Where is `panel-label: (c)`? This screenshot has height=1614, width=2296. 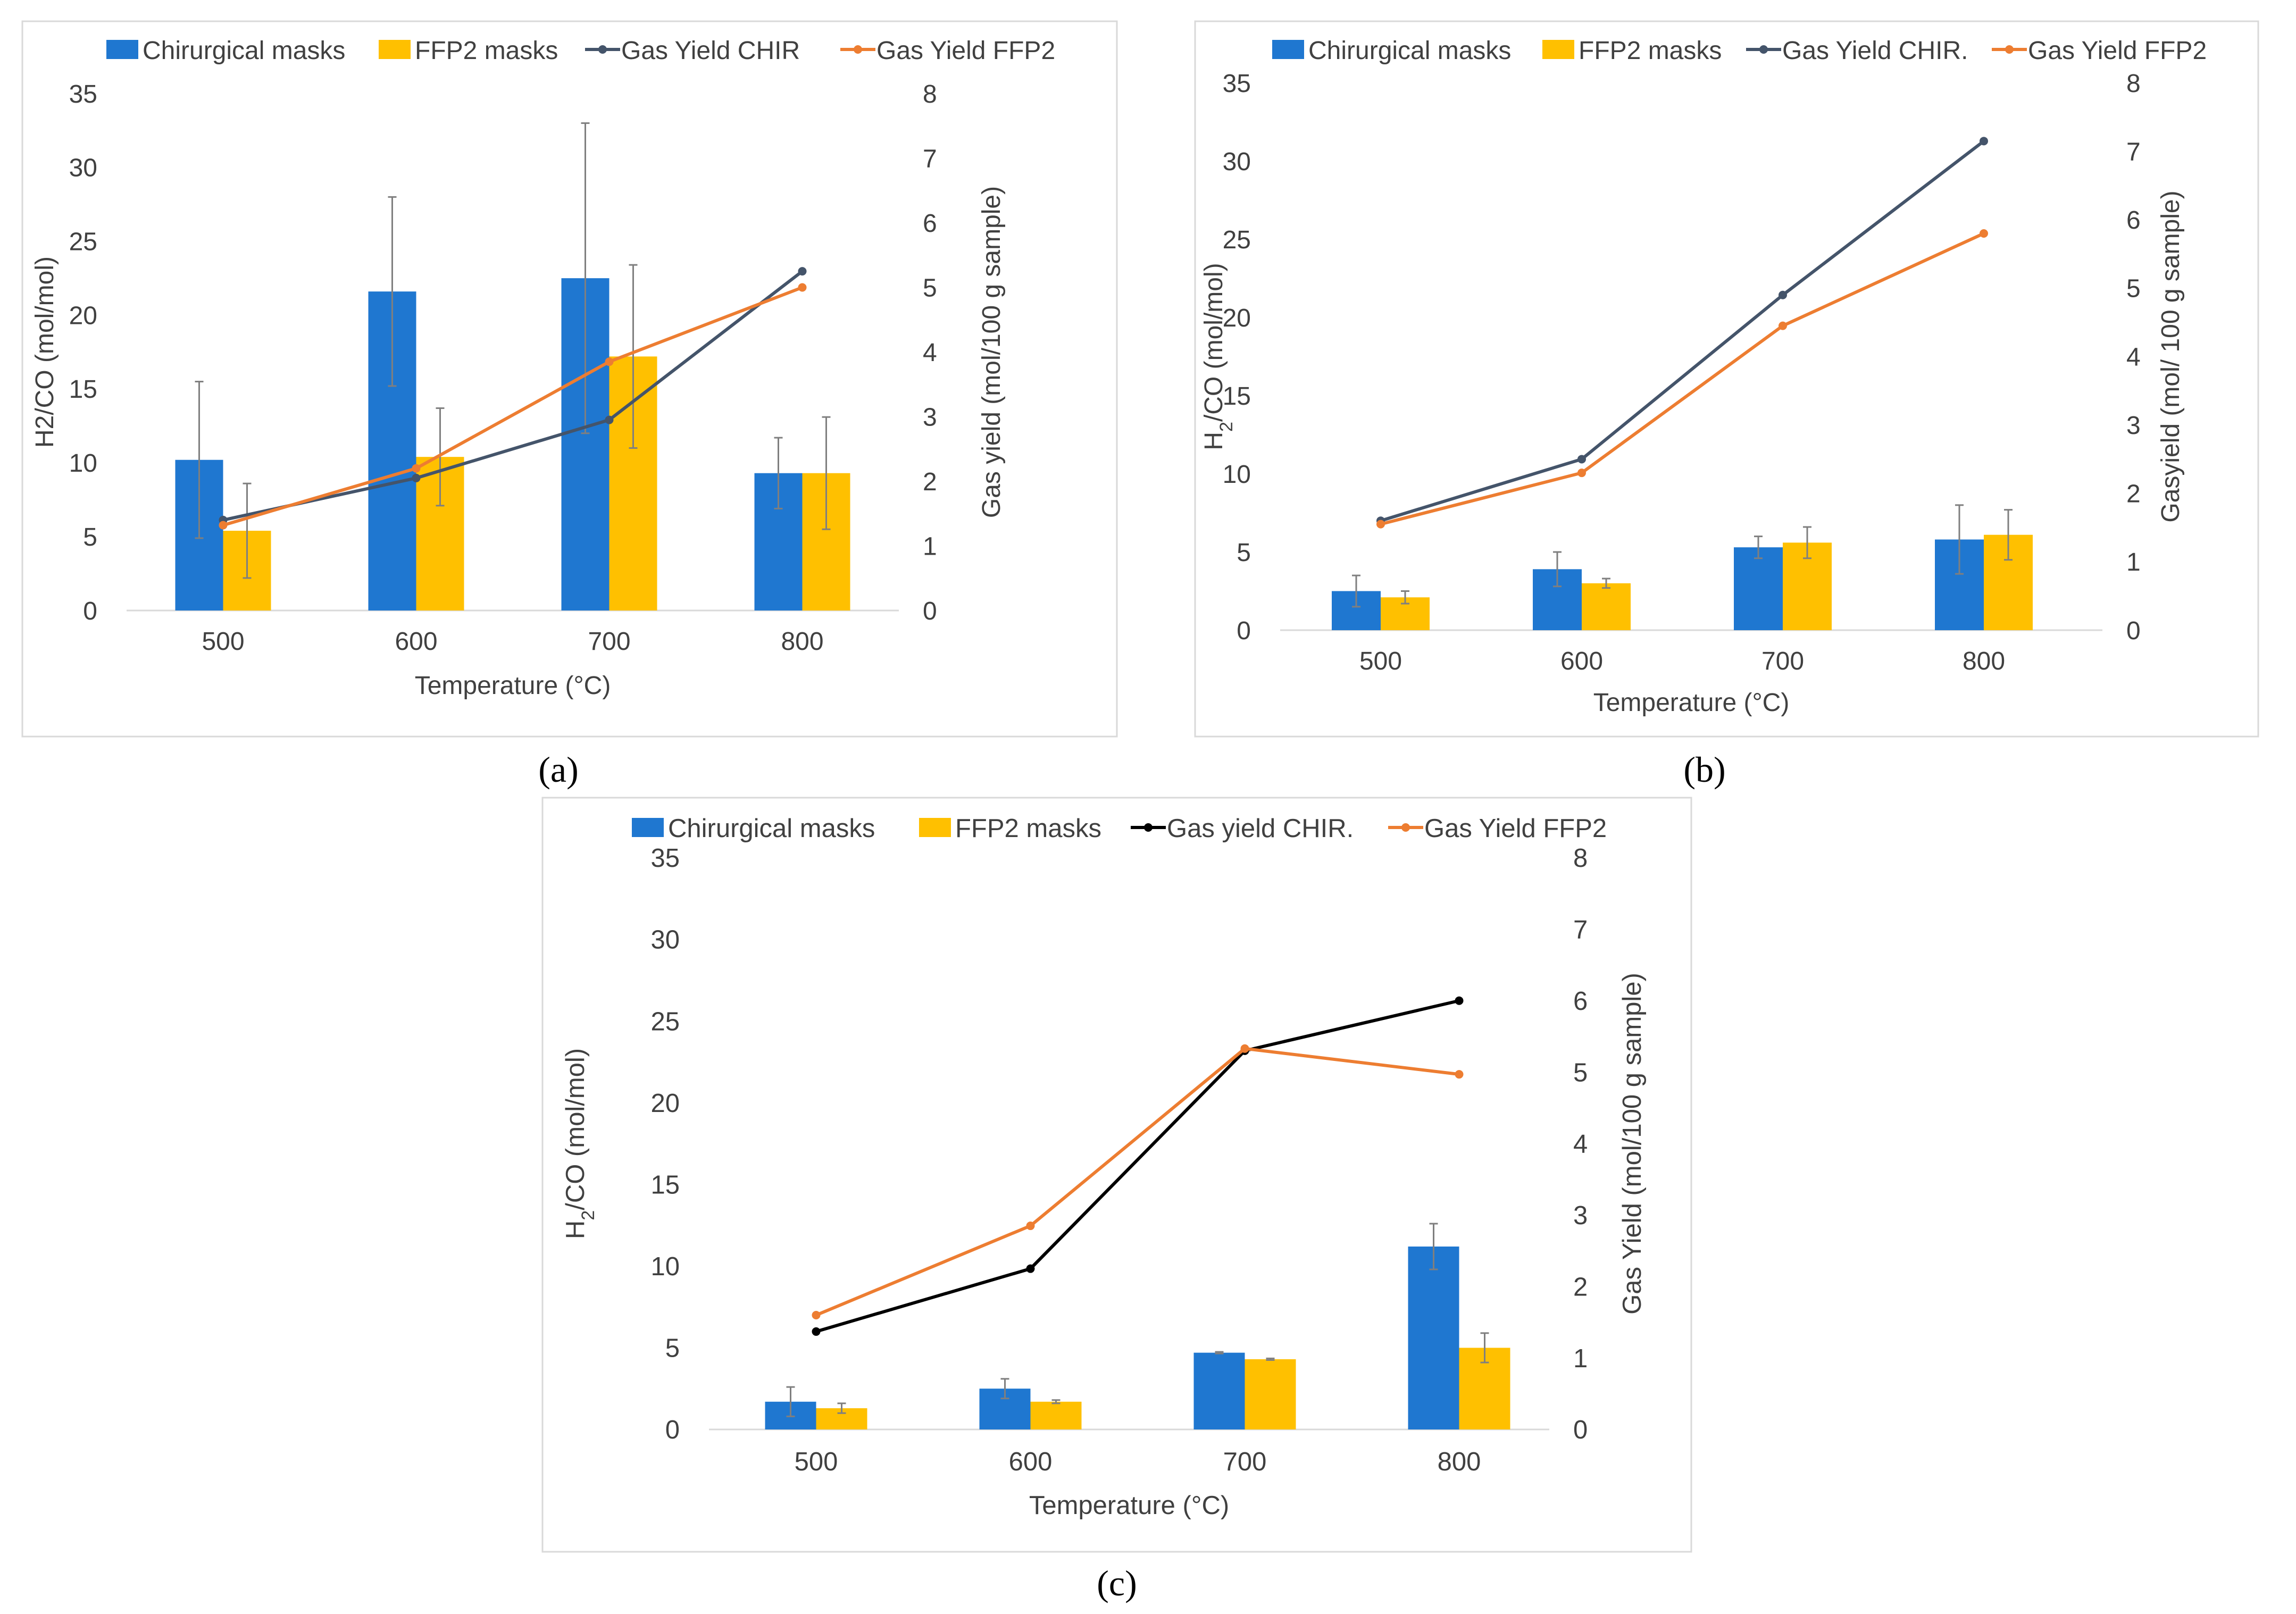 panel-label: (c) is located at coordinates (1117, 1583).